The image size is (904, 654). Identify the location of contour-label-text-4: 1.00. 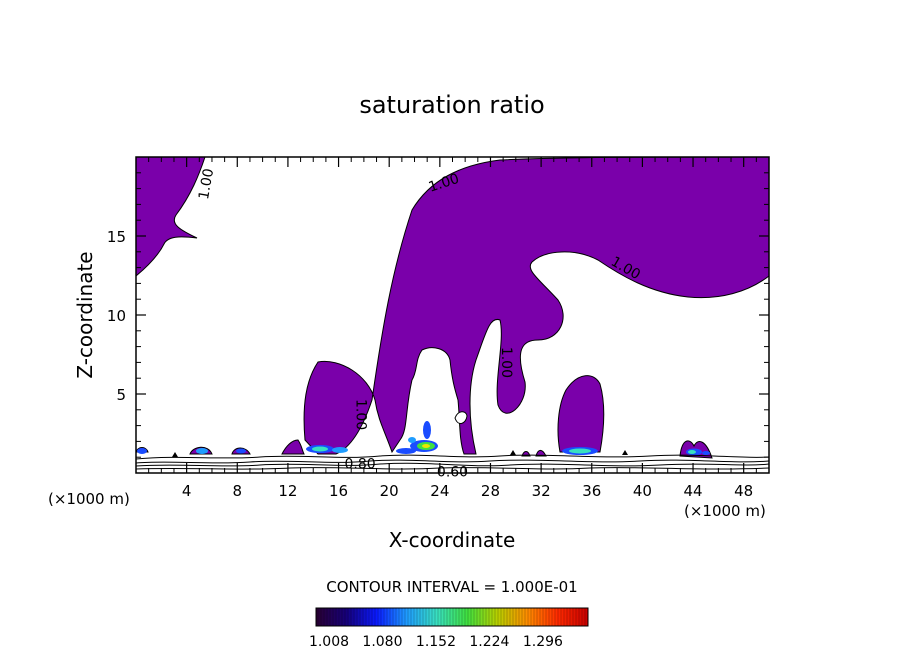
(360, 414).